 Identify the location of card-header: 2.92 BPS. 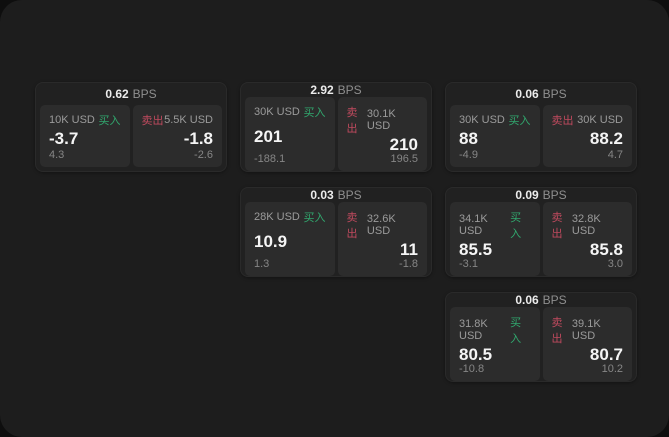
(336, 90).